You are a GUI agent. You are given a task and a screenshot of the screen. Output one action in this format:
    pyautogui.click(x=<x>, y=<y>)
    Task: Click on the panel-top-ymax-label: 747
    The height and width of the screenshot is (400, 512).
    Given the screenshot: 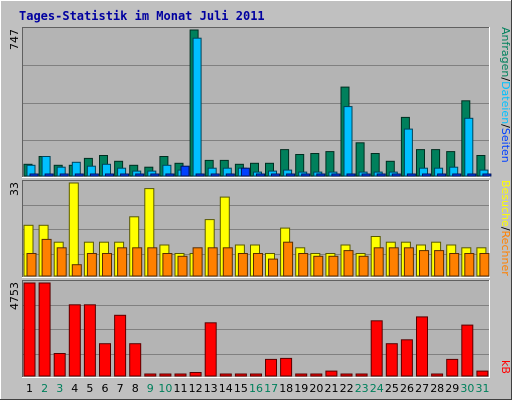 What is the action you would take?
    pyautogui.click(x=14, y=39)
    